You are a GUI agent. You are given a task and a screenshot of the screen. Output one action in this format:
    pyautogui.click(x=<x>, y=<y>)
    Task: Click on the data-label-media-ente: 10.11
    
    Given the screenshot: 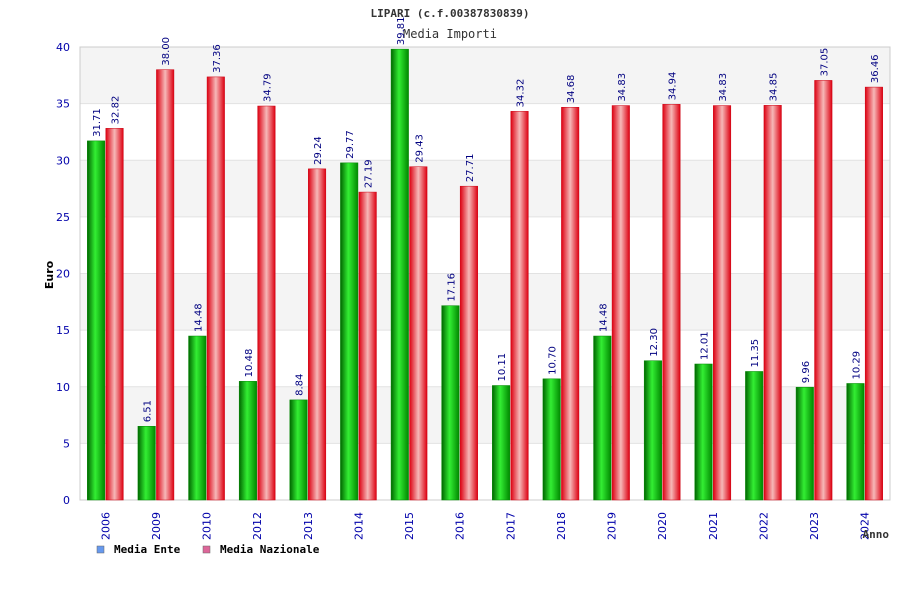 What is the action you would take?
    pyautogui.click(x=502, y=367)
    